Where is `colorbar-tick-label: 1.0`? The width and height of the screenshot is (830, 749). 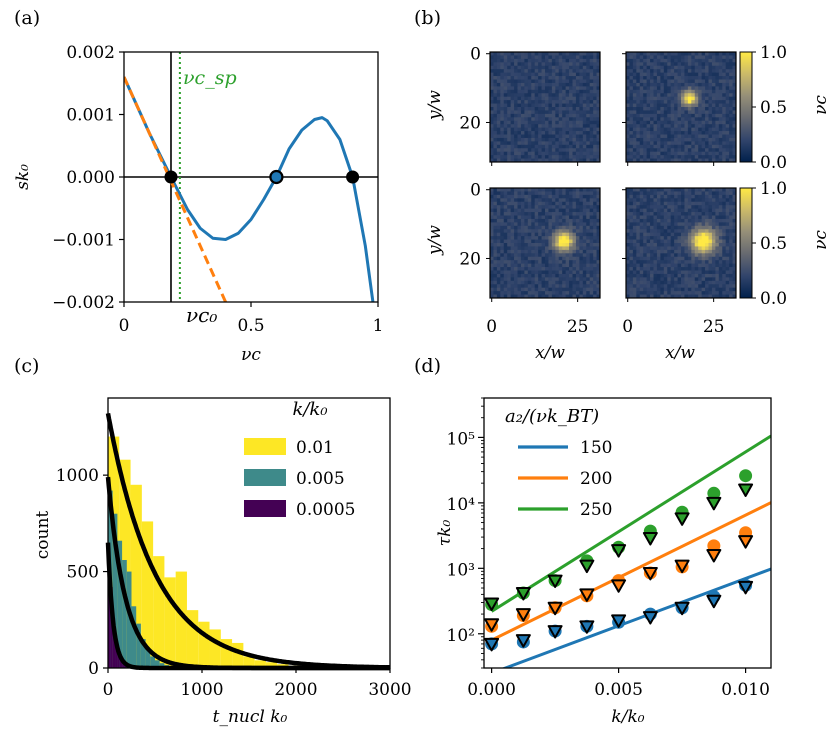
colorbar-tick-label: 1.0 is located at coordinates (773, 53).